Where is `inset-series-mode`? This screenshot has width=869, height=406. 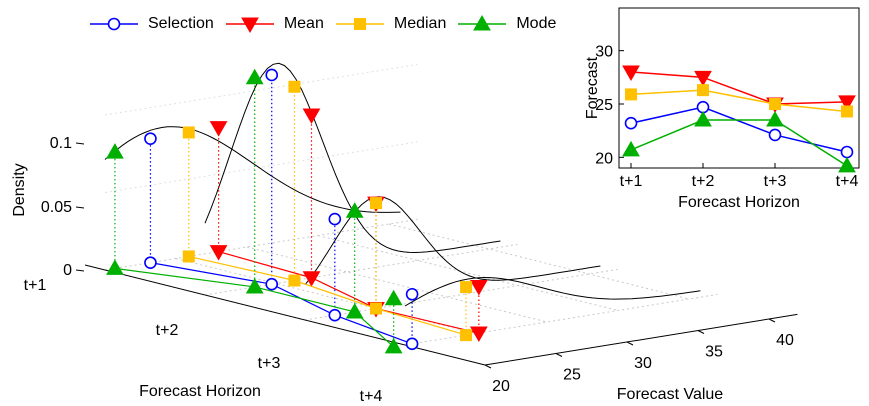 inset-series-mode is located at coordinates (739, 141).